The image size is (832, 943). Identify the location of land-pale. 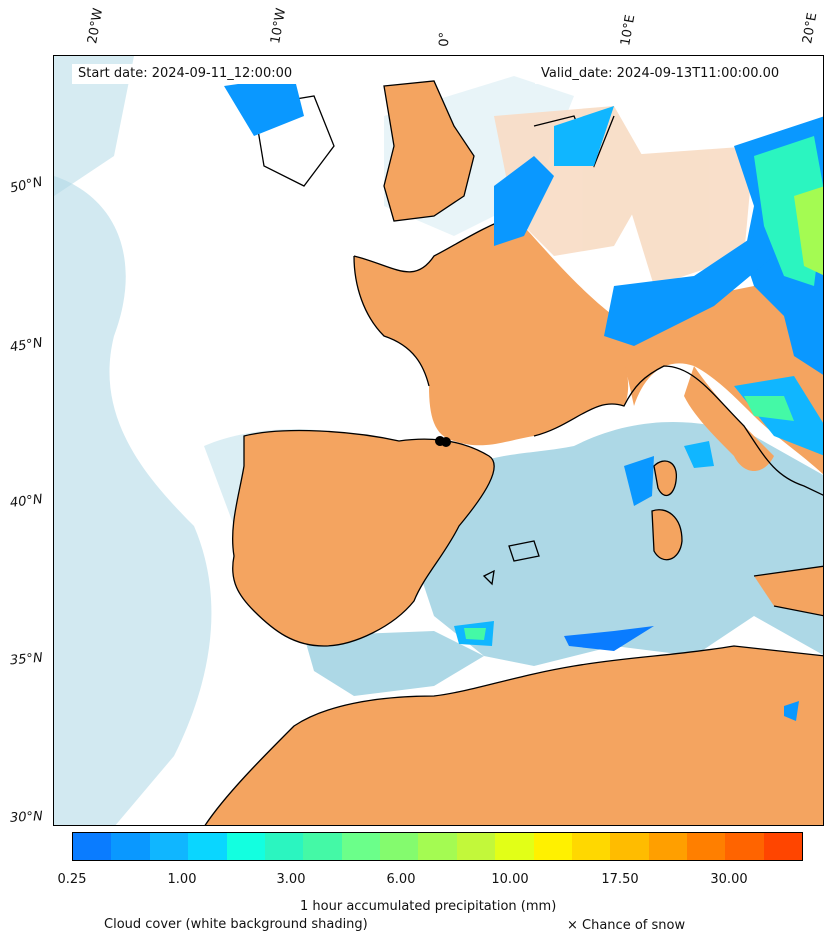
(624, 196).